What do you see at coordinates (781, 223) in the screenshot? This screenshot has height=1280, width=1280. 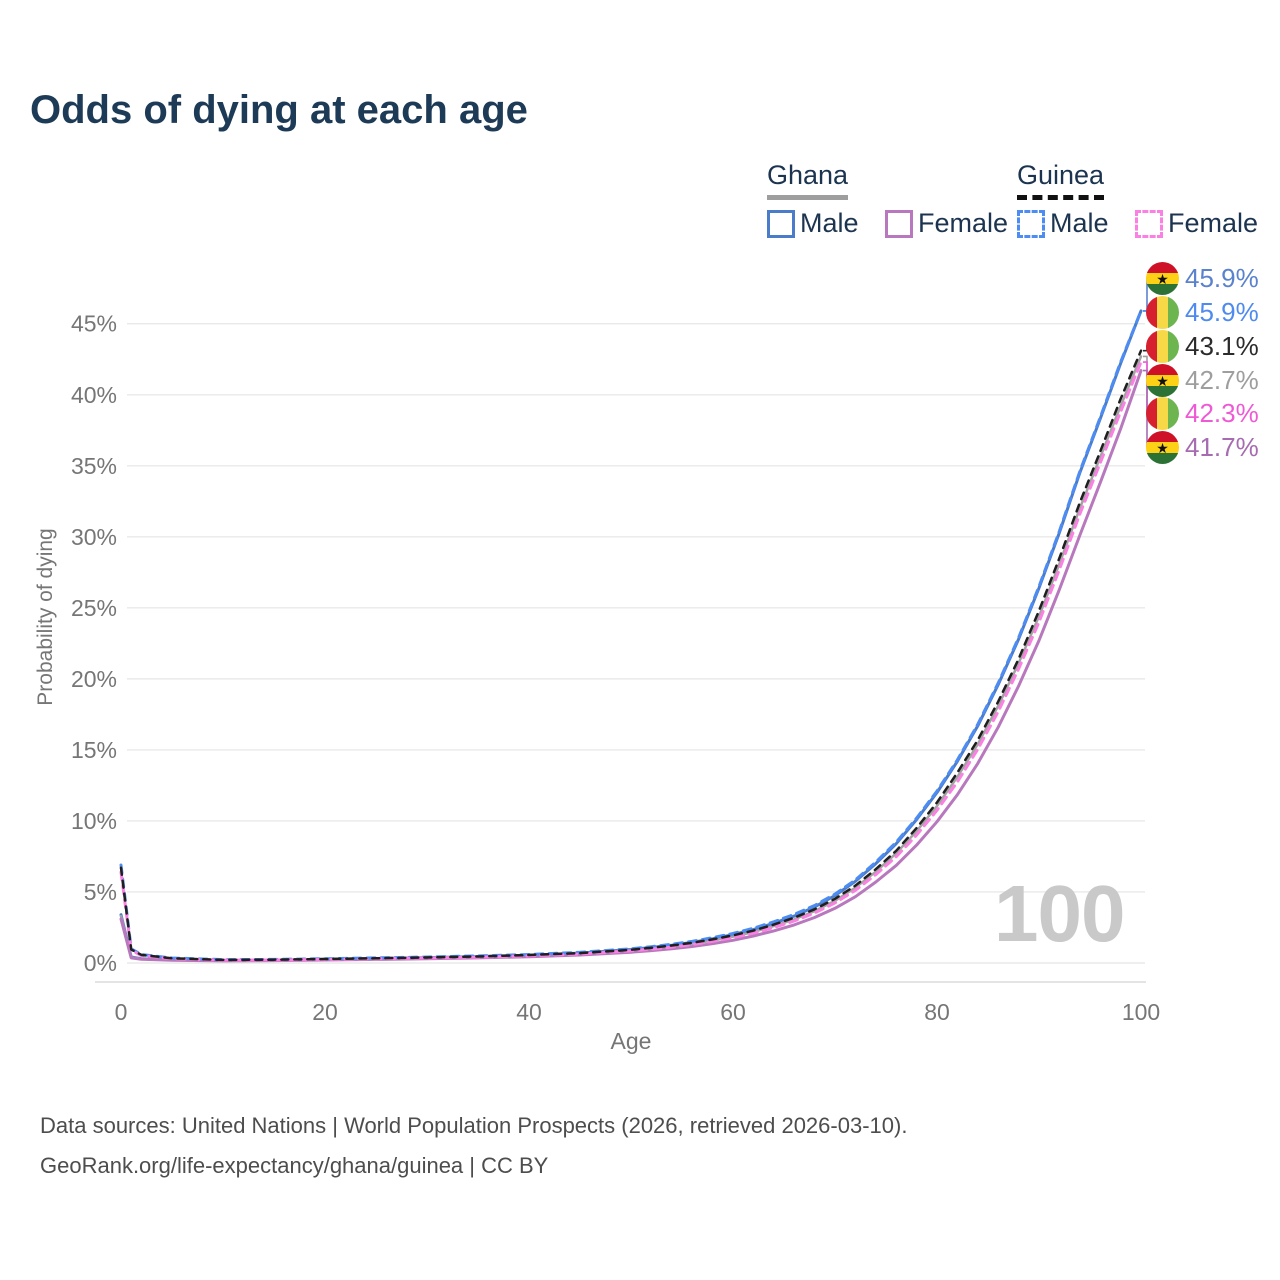 I see `ghana-male-swatch` at bounding box center [781, 223].